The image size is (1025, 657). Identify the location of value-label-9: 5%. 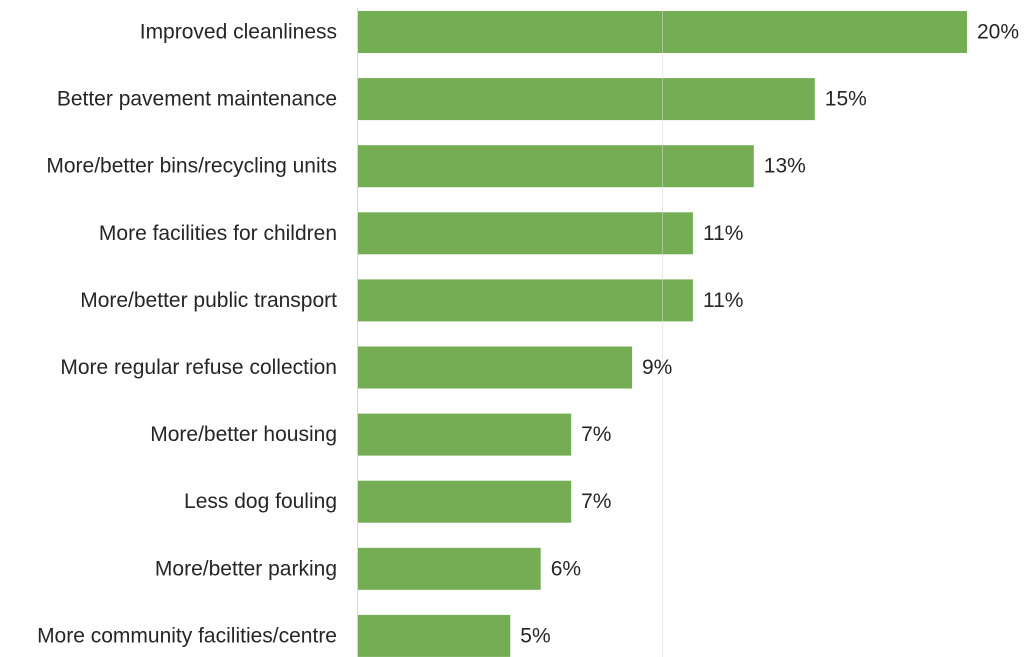
(535, 635).